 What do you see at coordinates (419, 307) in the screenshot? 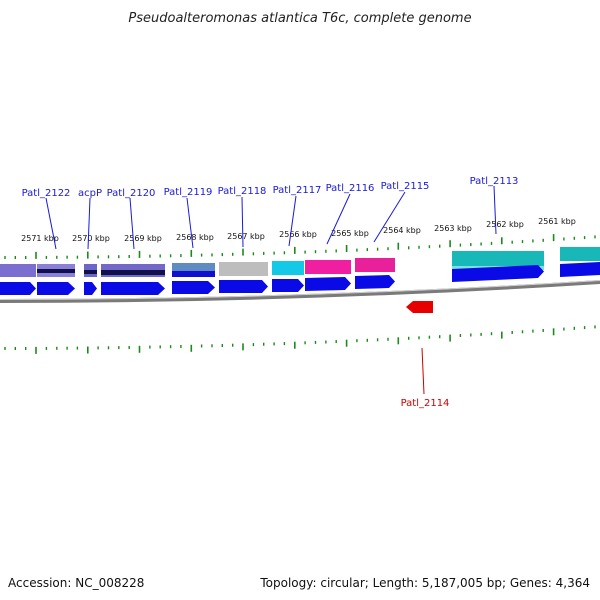
I see `reverse-gene-arrow` at bounding box center [419, 307].